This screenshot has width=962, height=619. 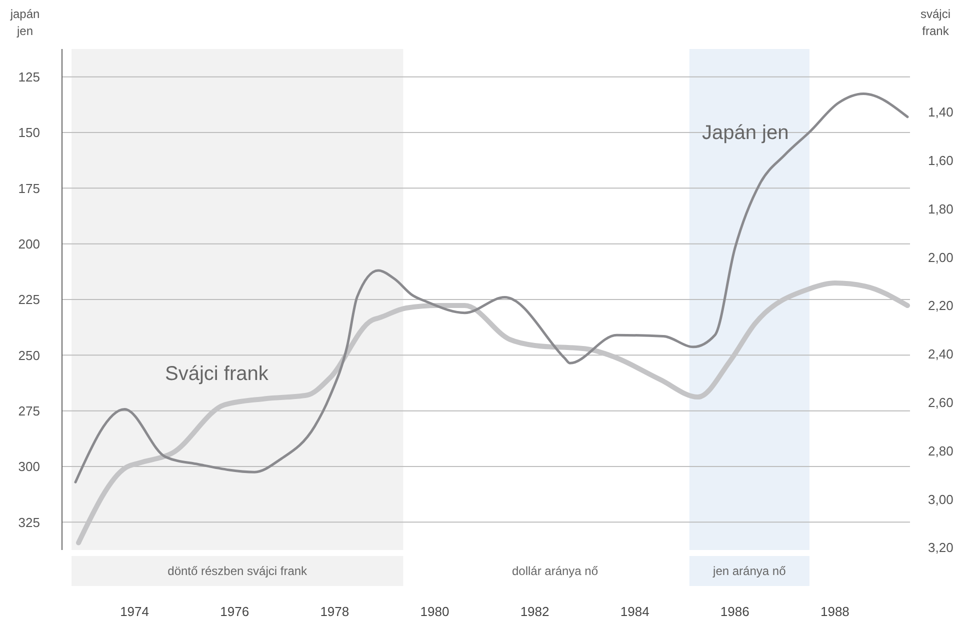 What do you see at coordinates (941, 402) in the screenshot?
I see `y2-tick-label: 2,60` at bounding box center [941, 402].